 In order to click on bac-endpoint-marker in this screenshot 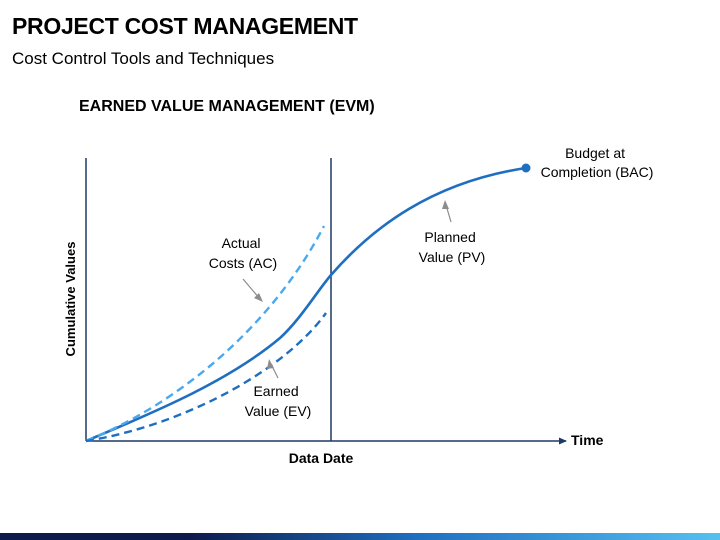, I will do `click(526, 168)`.